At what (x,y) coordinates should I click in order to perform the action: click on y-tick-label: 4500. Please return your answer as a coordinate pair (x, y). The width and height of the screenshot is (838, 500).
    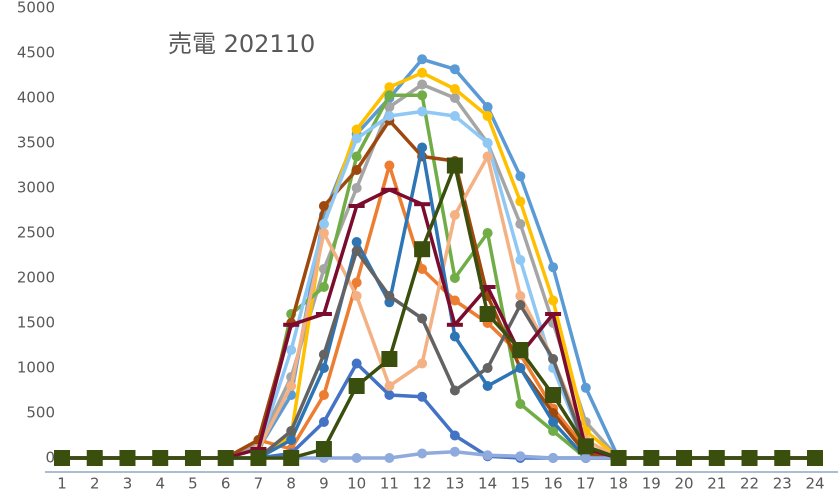
    Looking at the image, I should click on (36, 53).